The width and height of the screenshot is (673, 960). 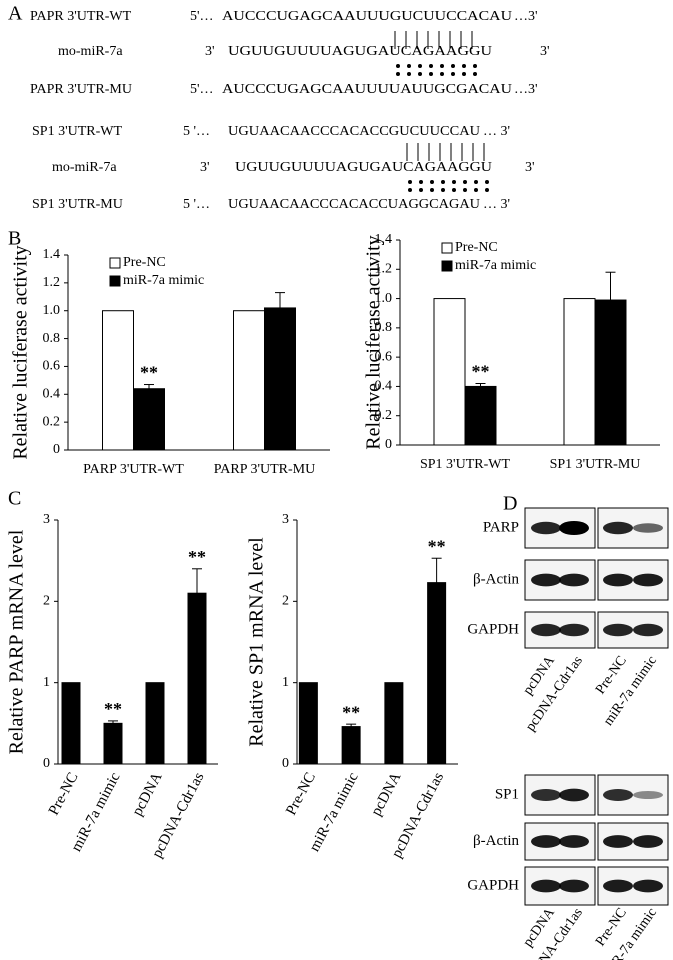 What do you see at coordinates (360, 51) in the screenshot?
I see `sequence: UGUUGUUUUAGUGAUCAGAAGGU` at bounding box center [360, 51].